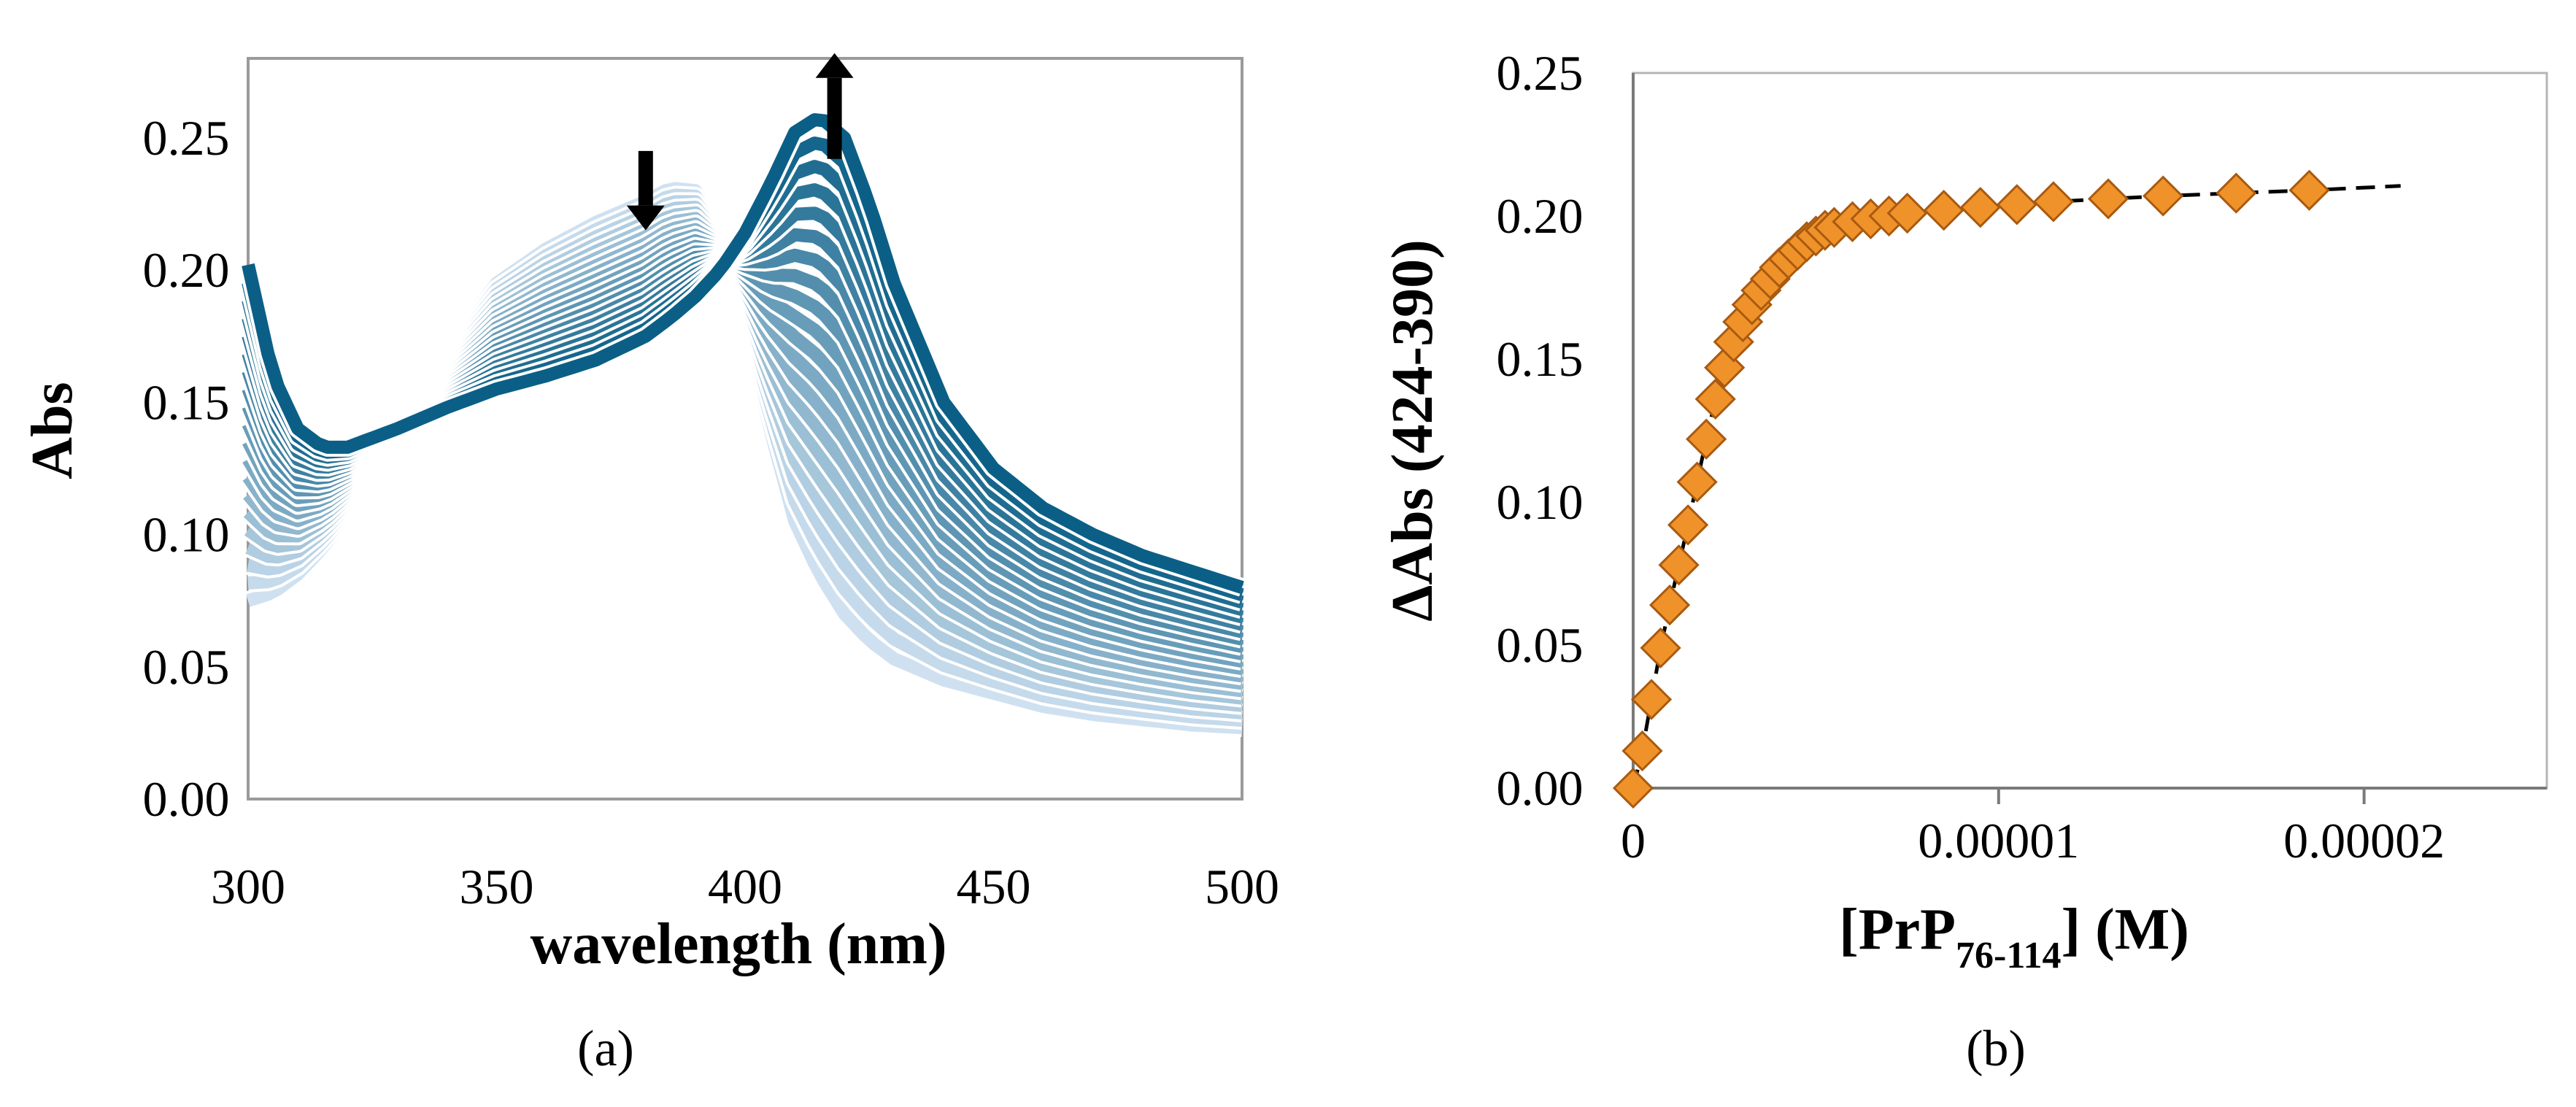  Describe the element at coordinates (834, 65) in the screenshot. I see `arrow-head-up` at that location.